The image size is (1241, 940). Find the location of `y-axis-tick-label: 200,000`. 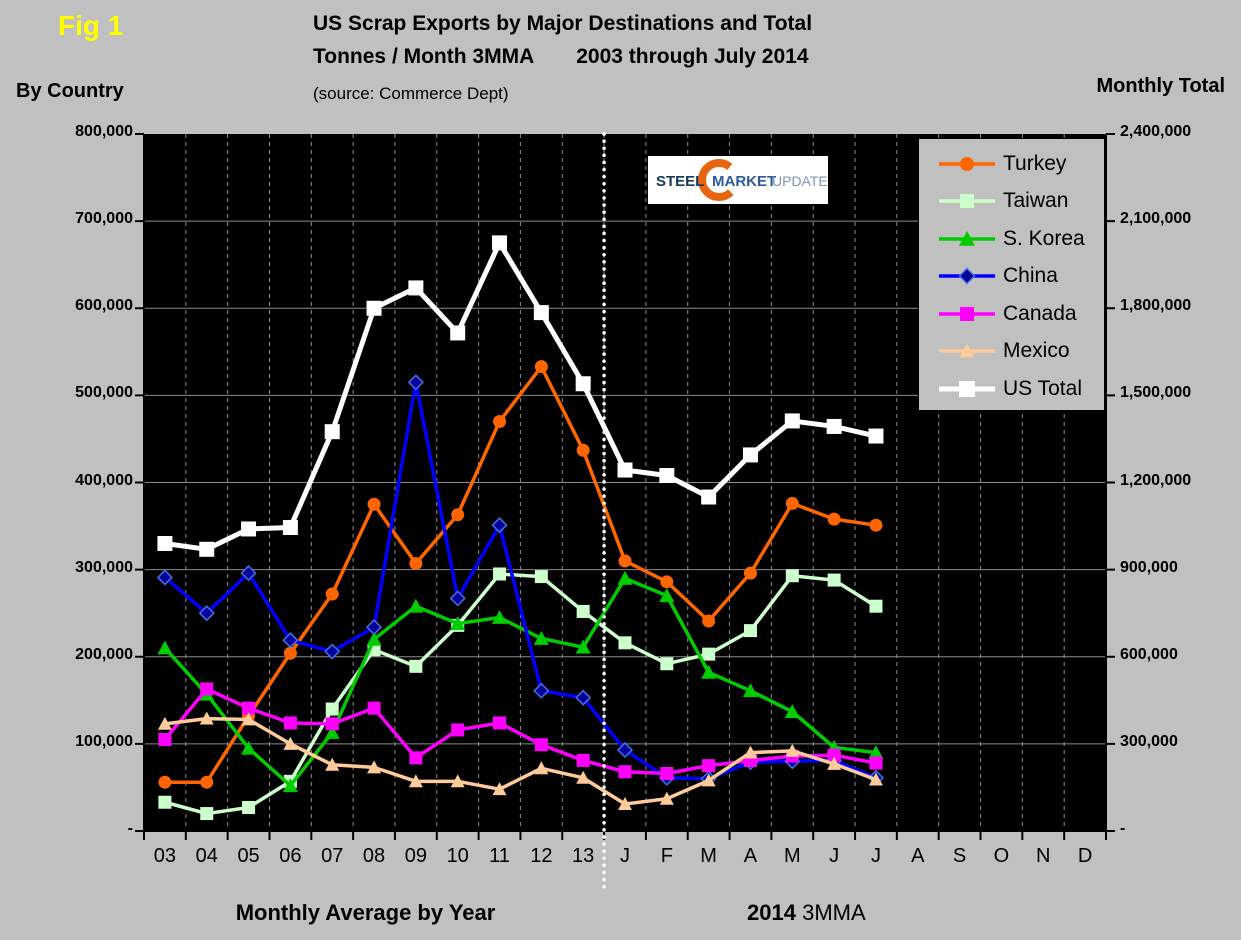

y-axis-tick-label: 200,000 is located at coordinates (104, 654).